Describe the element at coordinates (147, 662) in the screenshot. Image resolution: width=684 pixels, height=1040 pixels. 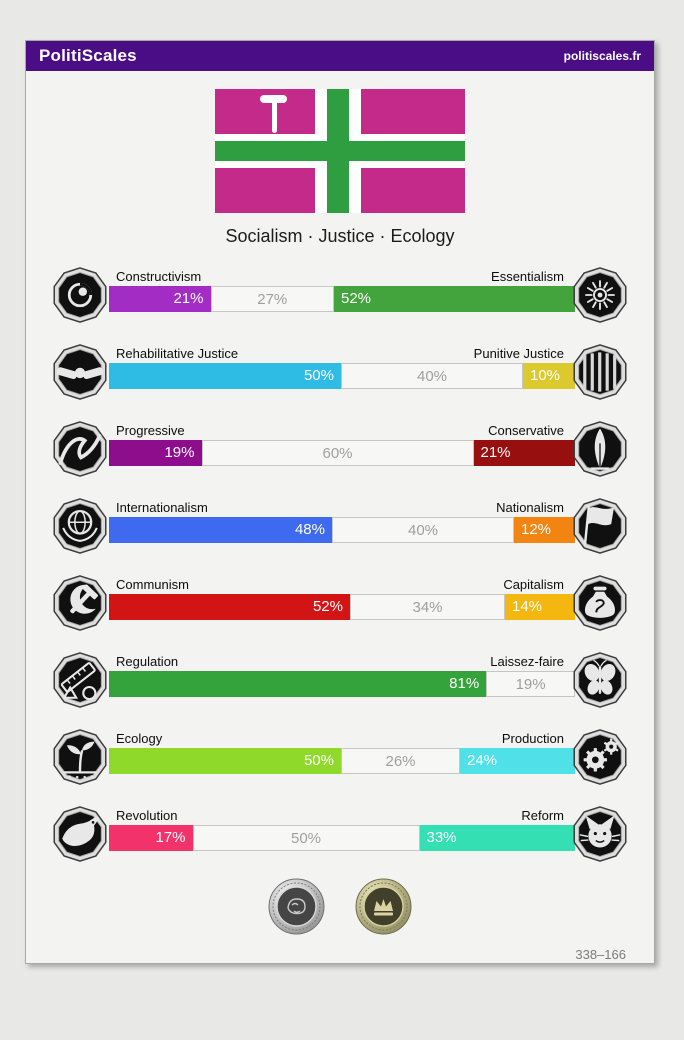
I see `axis-left-label: Regulation` at that location.